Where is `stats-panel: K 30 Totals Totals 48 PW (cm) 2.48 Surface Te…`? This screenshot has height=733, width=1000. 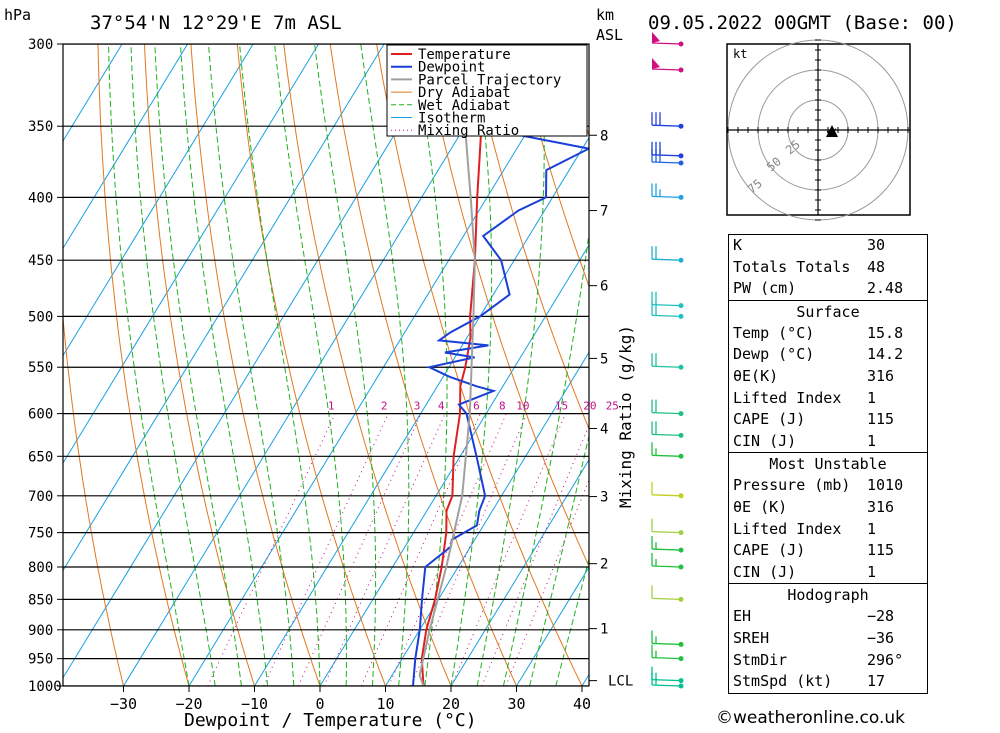
stats-panel: K 30 Totals Totals 48 PW (cm) 2.48 Surface Te… is located at coordinates (828, 464).